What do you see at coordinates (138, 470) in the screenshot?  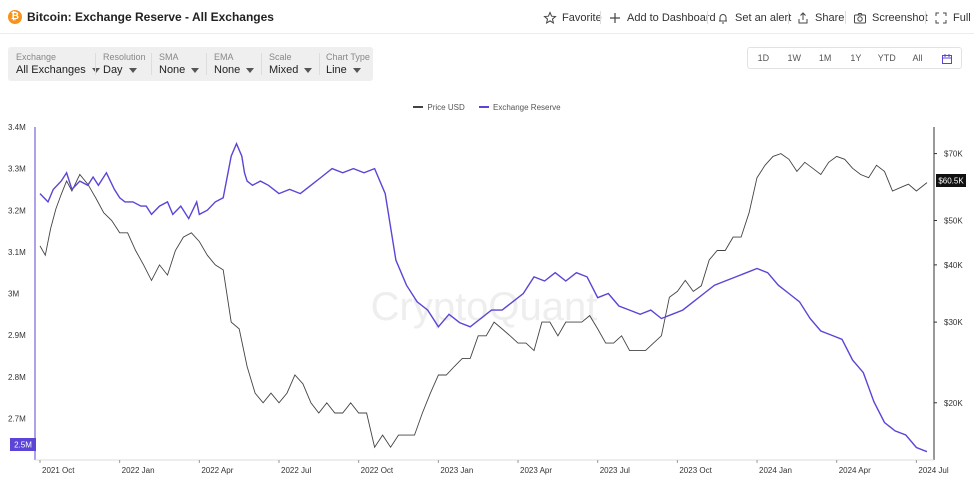 I see `x-tick-label: 2022 Jan` at bounding box center [138, 470].